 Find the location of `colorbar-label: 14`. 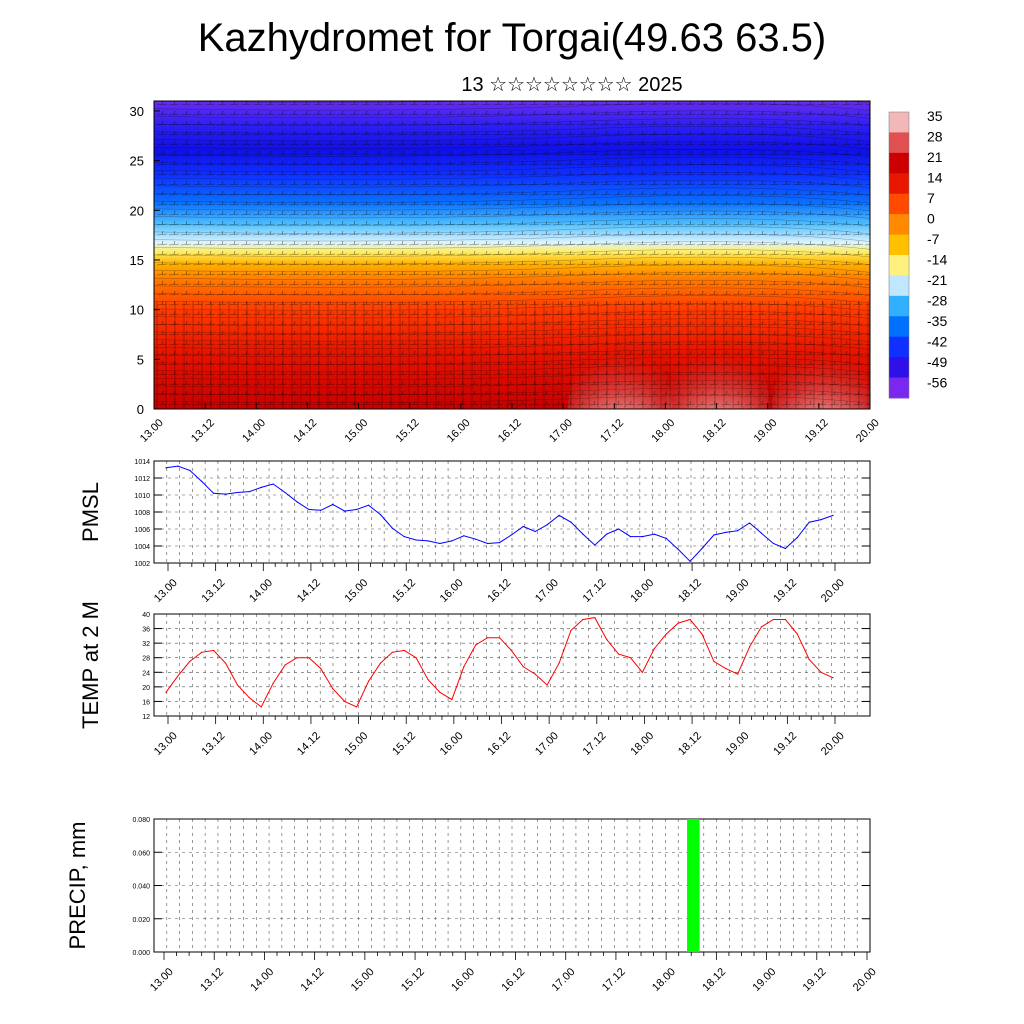

colorbar-label: 14 is located at coordinates (935, 178).